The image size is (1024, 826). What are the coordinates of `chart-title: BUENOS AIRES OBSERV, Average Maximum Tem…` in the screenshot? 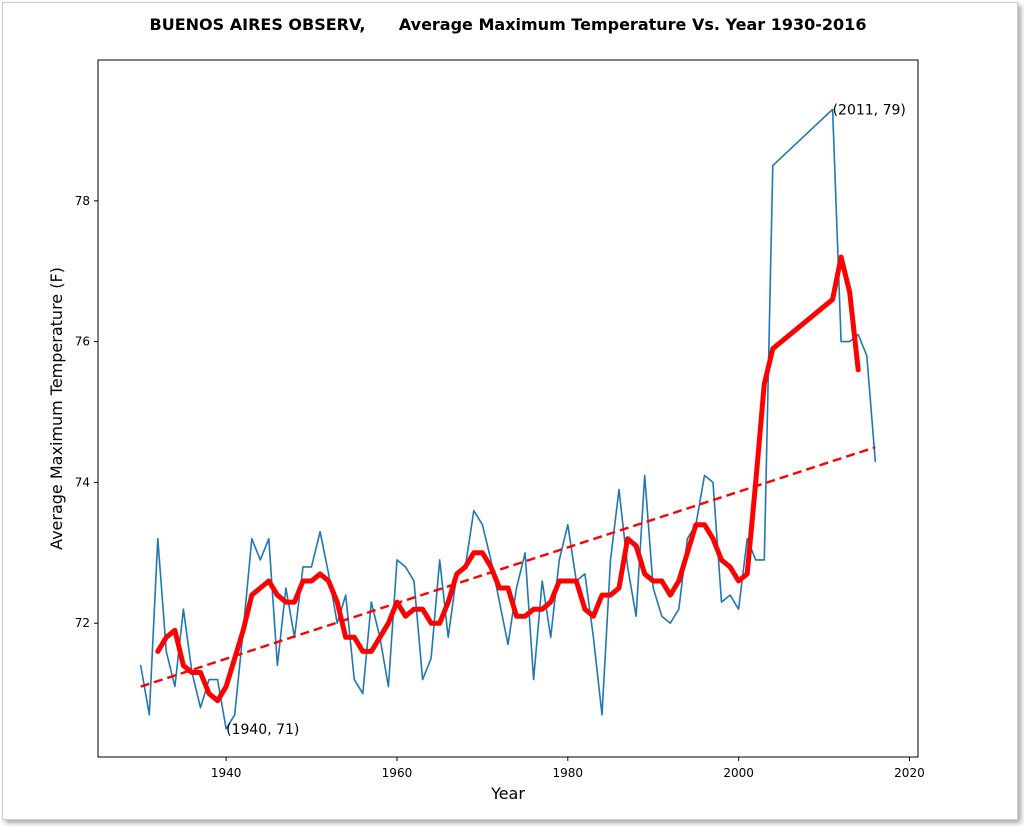 It's located at (508, 24).